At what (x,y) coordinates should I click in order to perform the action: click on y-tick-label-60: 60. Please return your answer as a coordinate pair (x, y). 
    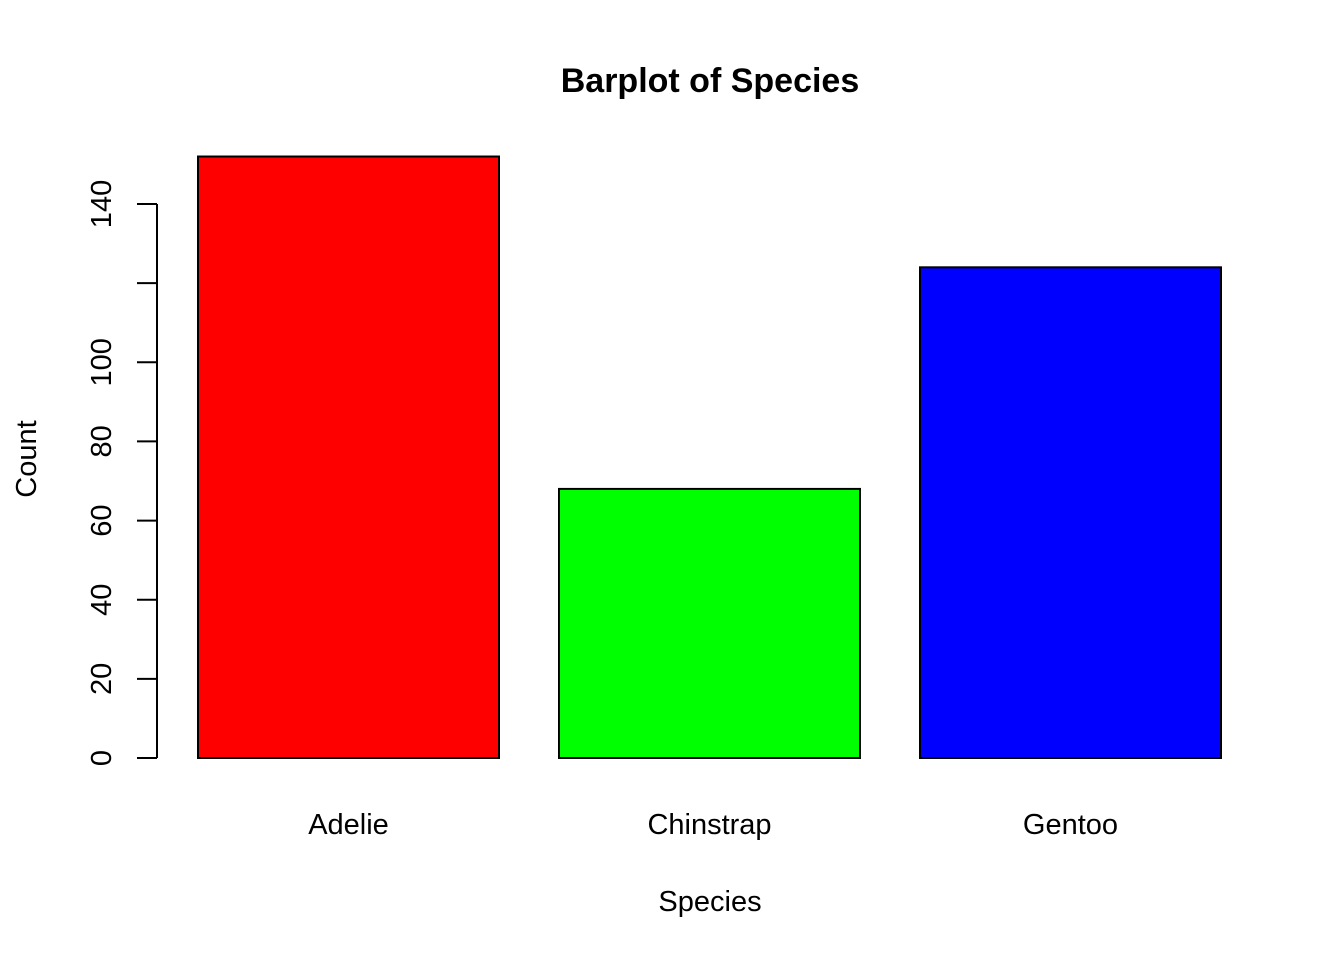
    Looking at the image, I should click on (102, 520).